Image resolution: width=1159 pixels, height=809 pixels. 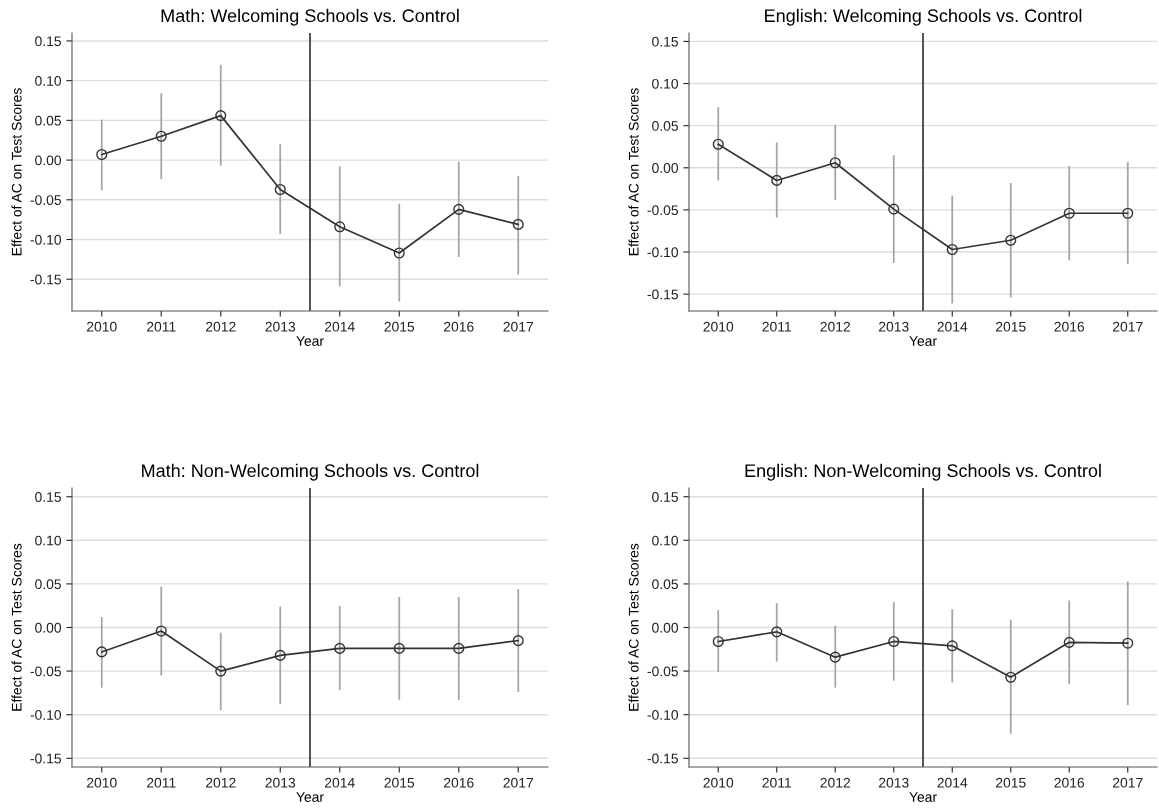 I want to click on chart-title: English: Non-Welcoming Schools vs. Control, so click(x=923, y=472).